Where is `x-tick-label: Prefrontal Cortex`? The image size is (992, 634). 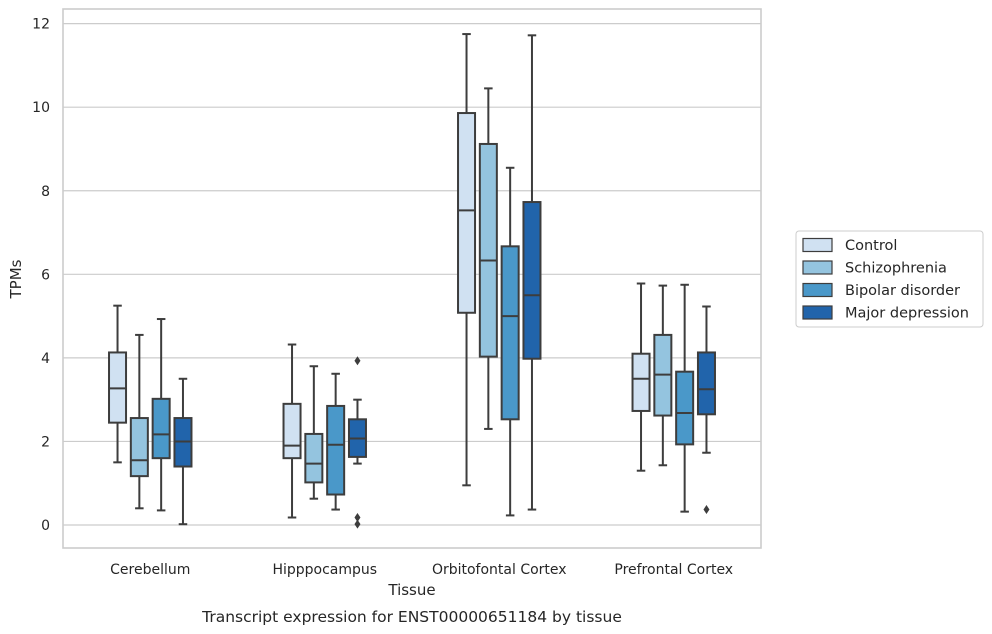 x-tick-label: Prefrontal Cortex is located at coordinates (673, 570).